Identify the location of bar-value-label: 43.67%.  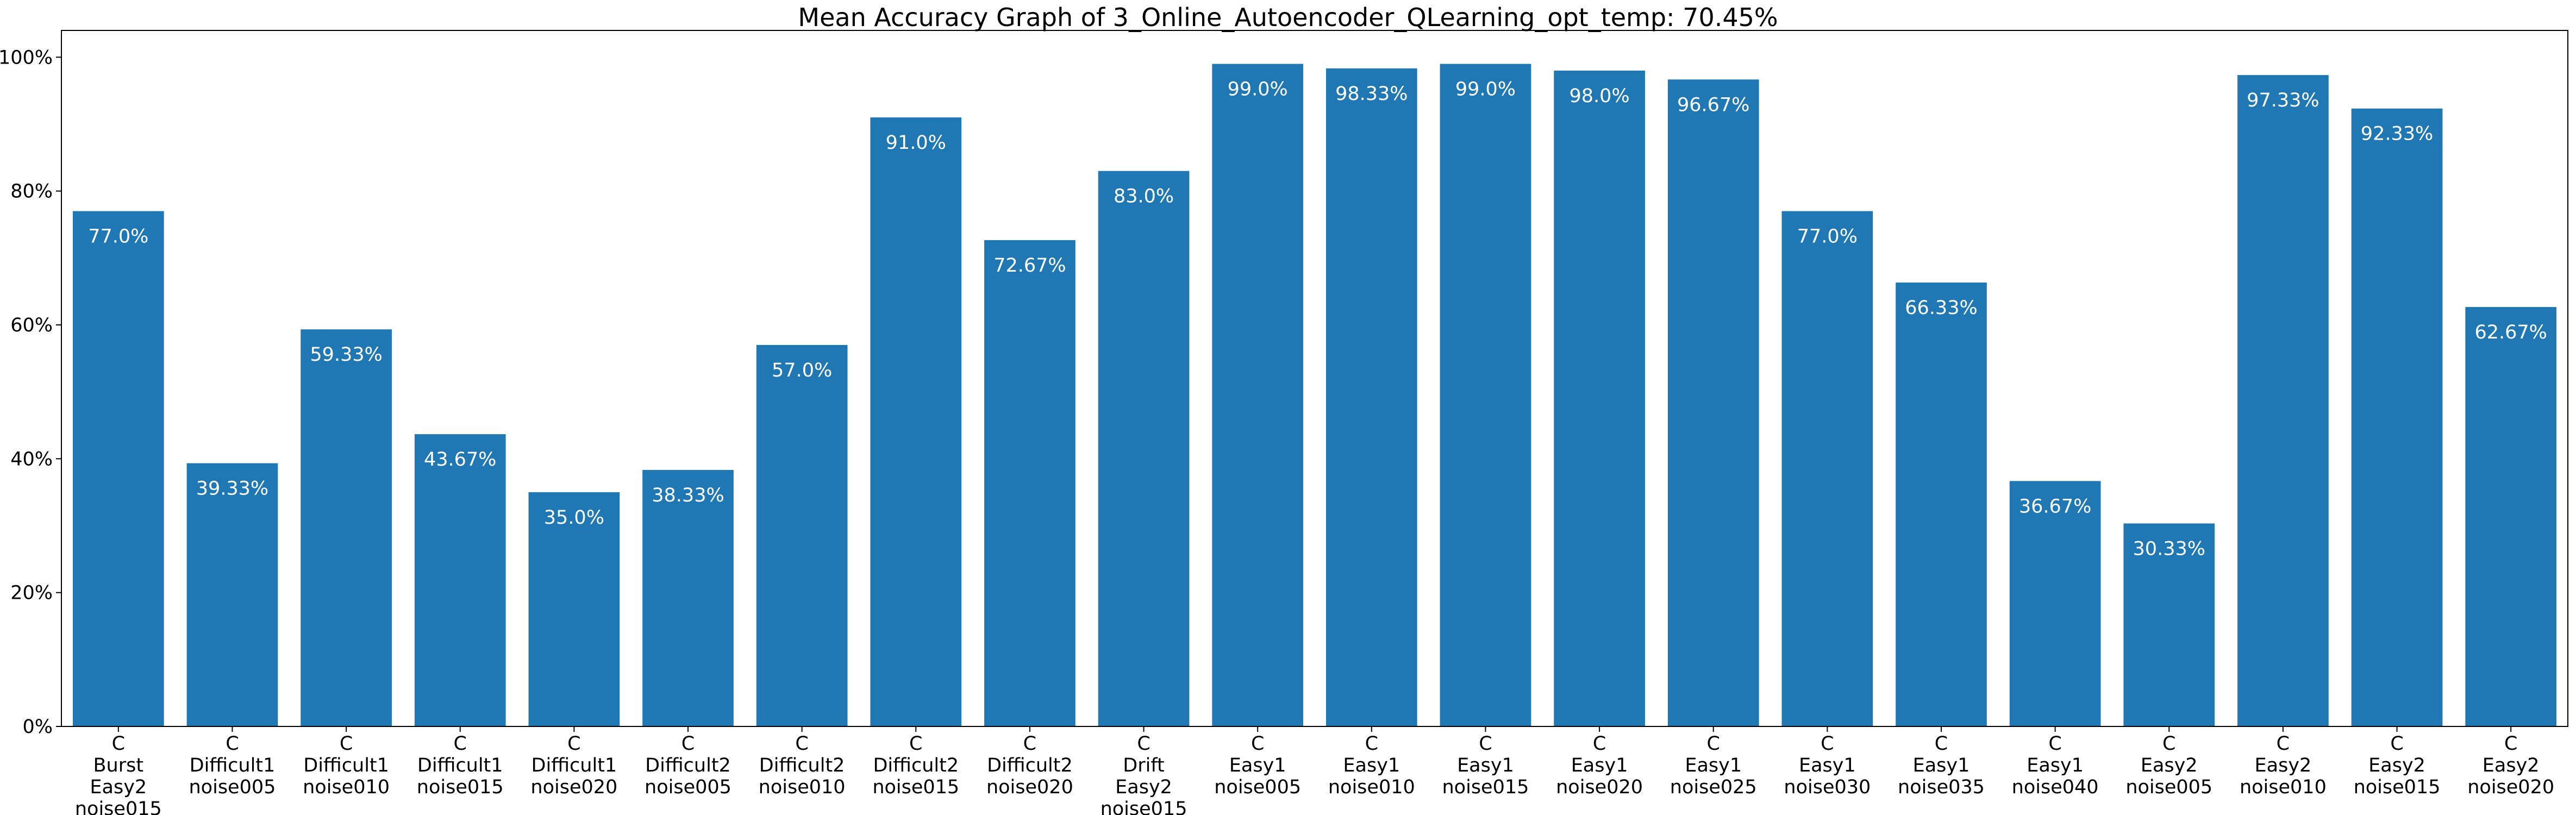
(460, 460).